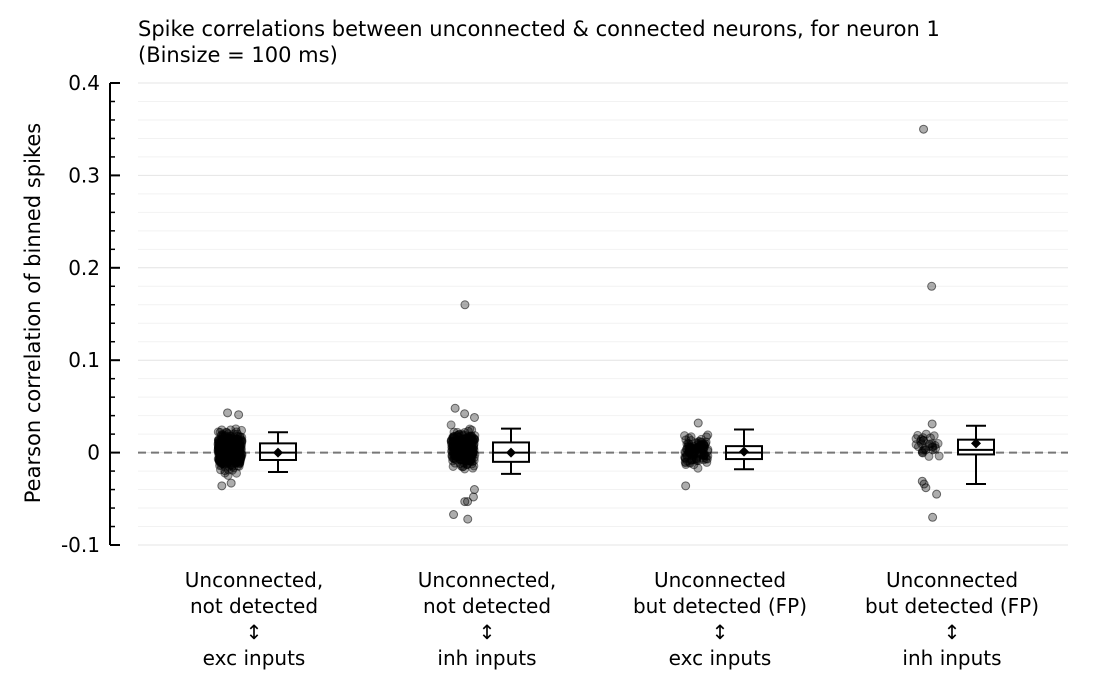 The image size is (1115, 691). I want to click on category-label-line: but detected (FP), so click(952, 606).